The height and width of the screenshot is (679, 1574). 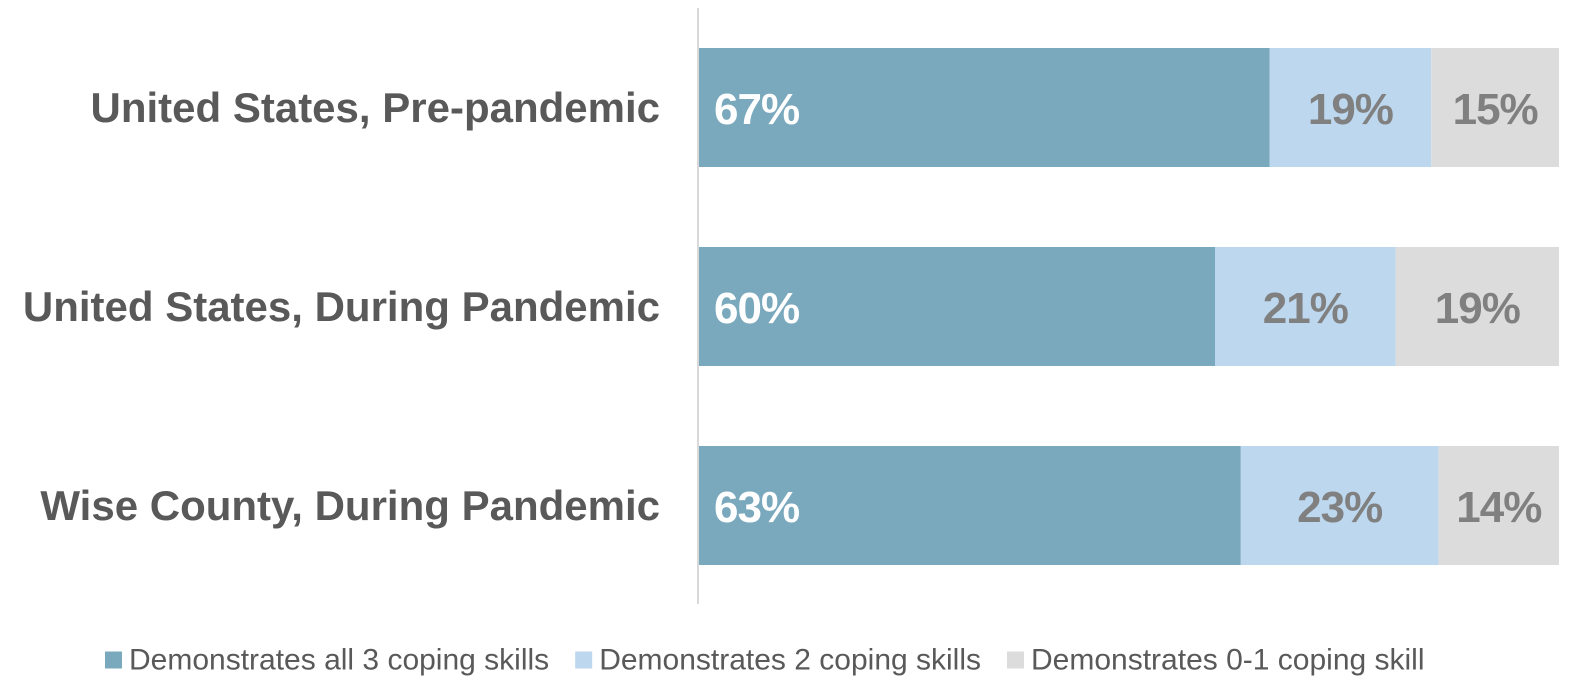 I want to click on category-label-united-states-pre-pandemic: United States, Pre-pandemic, so click(x=375, y=107).